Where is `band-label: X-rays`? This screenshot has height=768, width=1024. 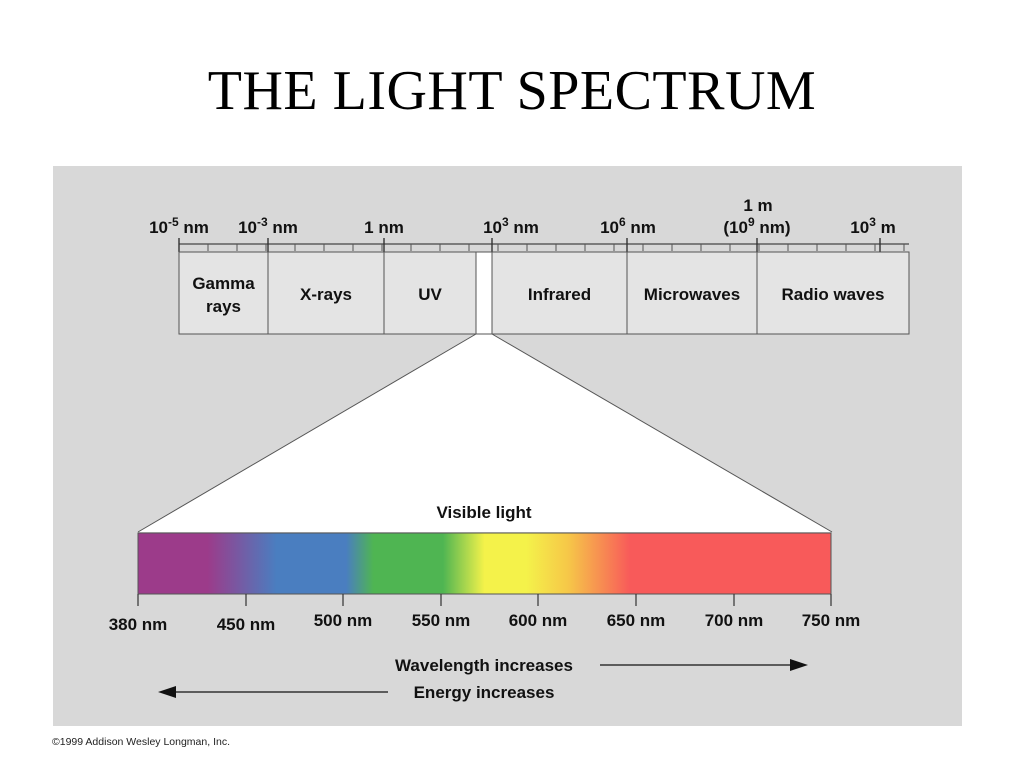 band-label: X-rays is located at coordinates (326, 294).